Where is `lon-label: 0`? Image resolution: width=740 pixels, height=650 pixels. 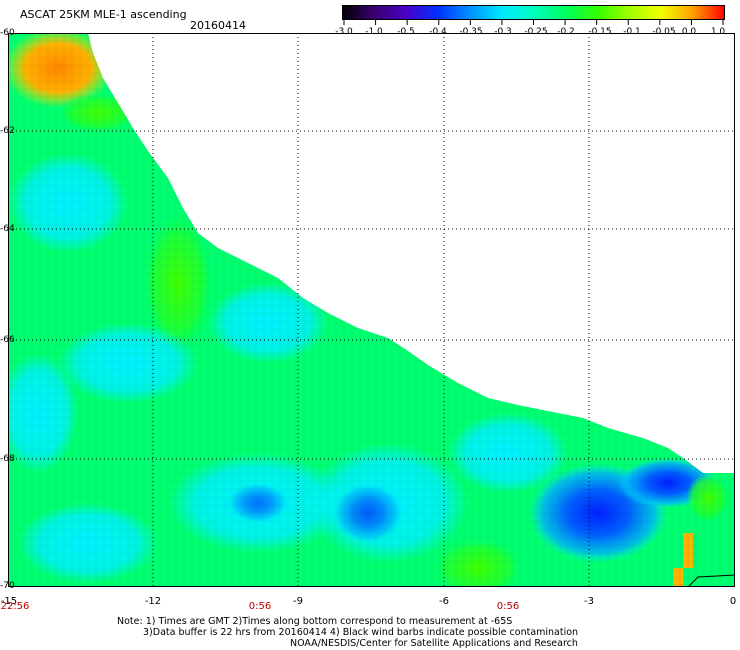 lon-label: 0 is located at coordinates (733, 601).